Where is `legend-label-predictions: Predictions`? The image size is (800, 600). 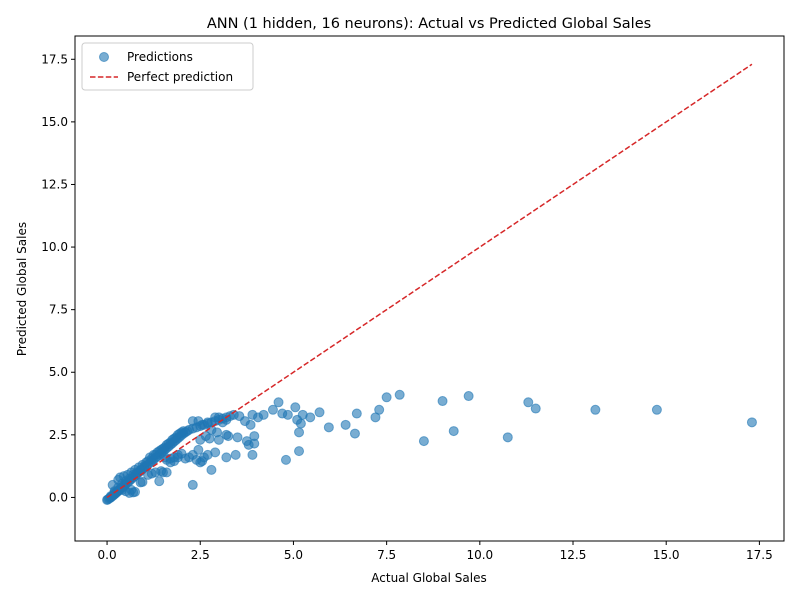 legend-label-predictions: Predictions is located at coordinates (160, 57).